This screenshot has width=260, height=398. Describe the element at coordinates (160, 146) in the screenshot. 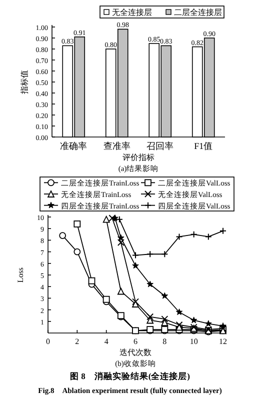

I see `x-tick-label: 召回率` at that location.